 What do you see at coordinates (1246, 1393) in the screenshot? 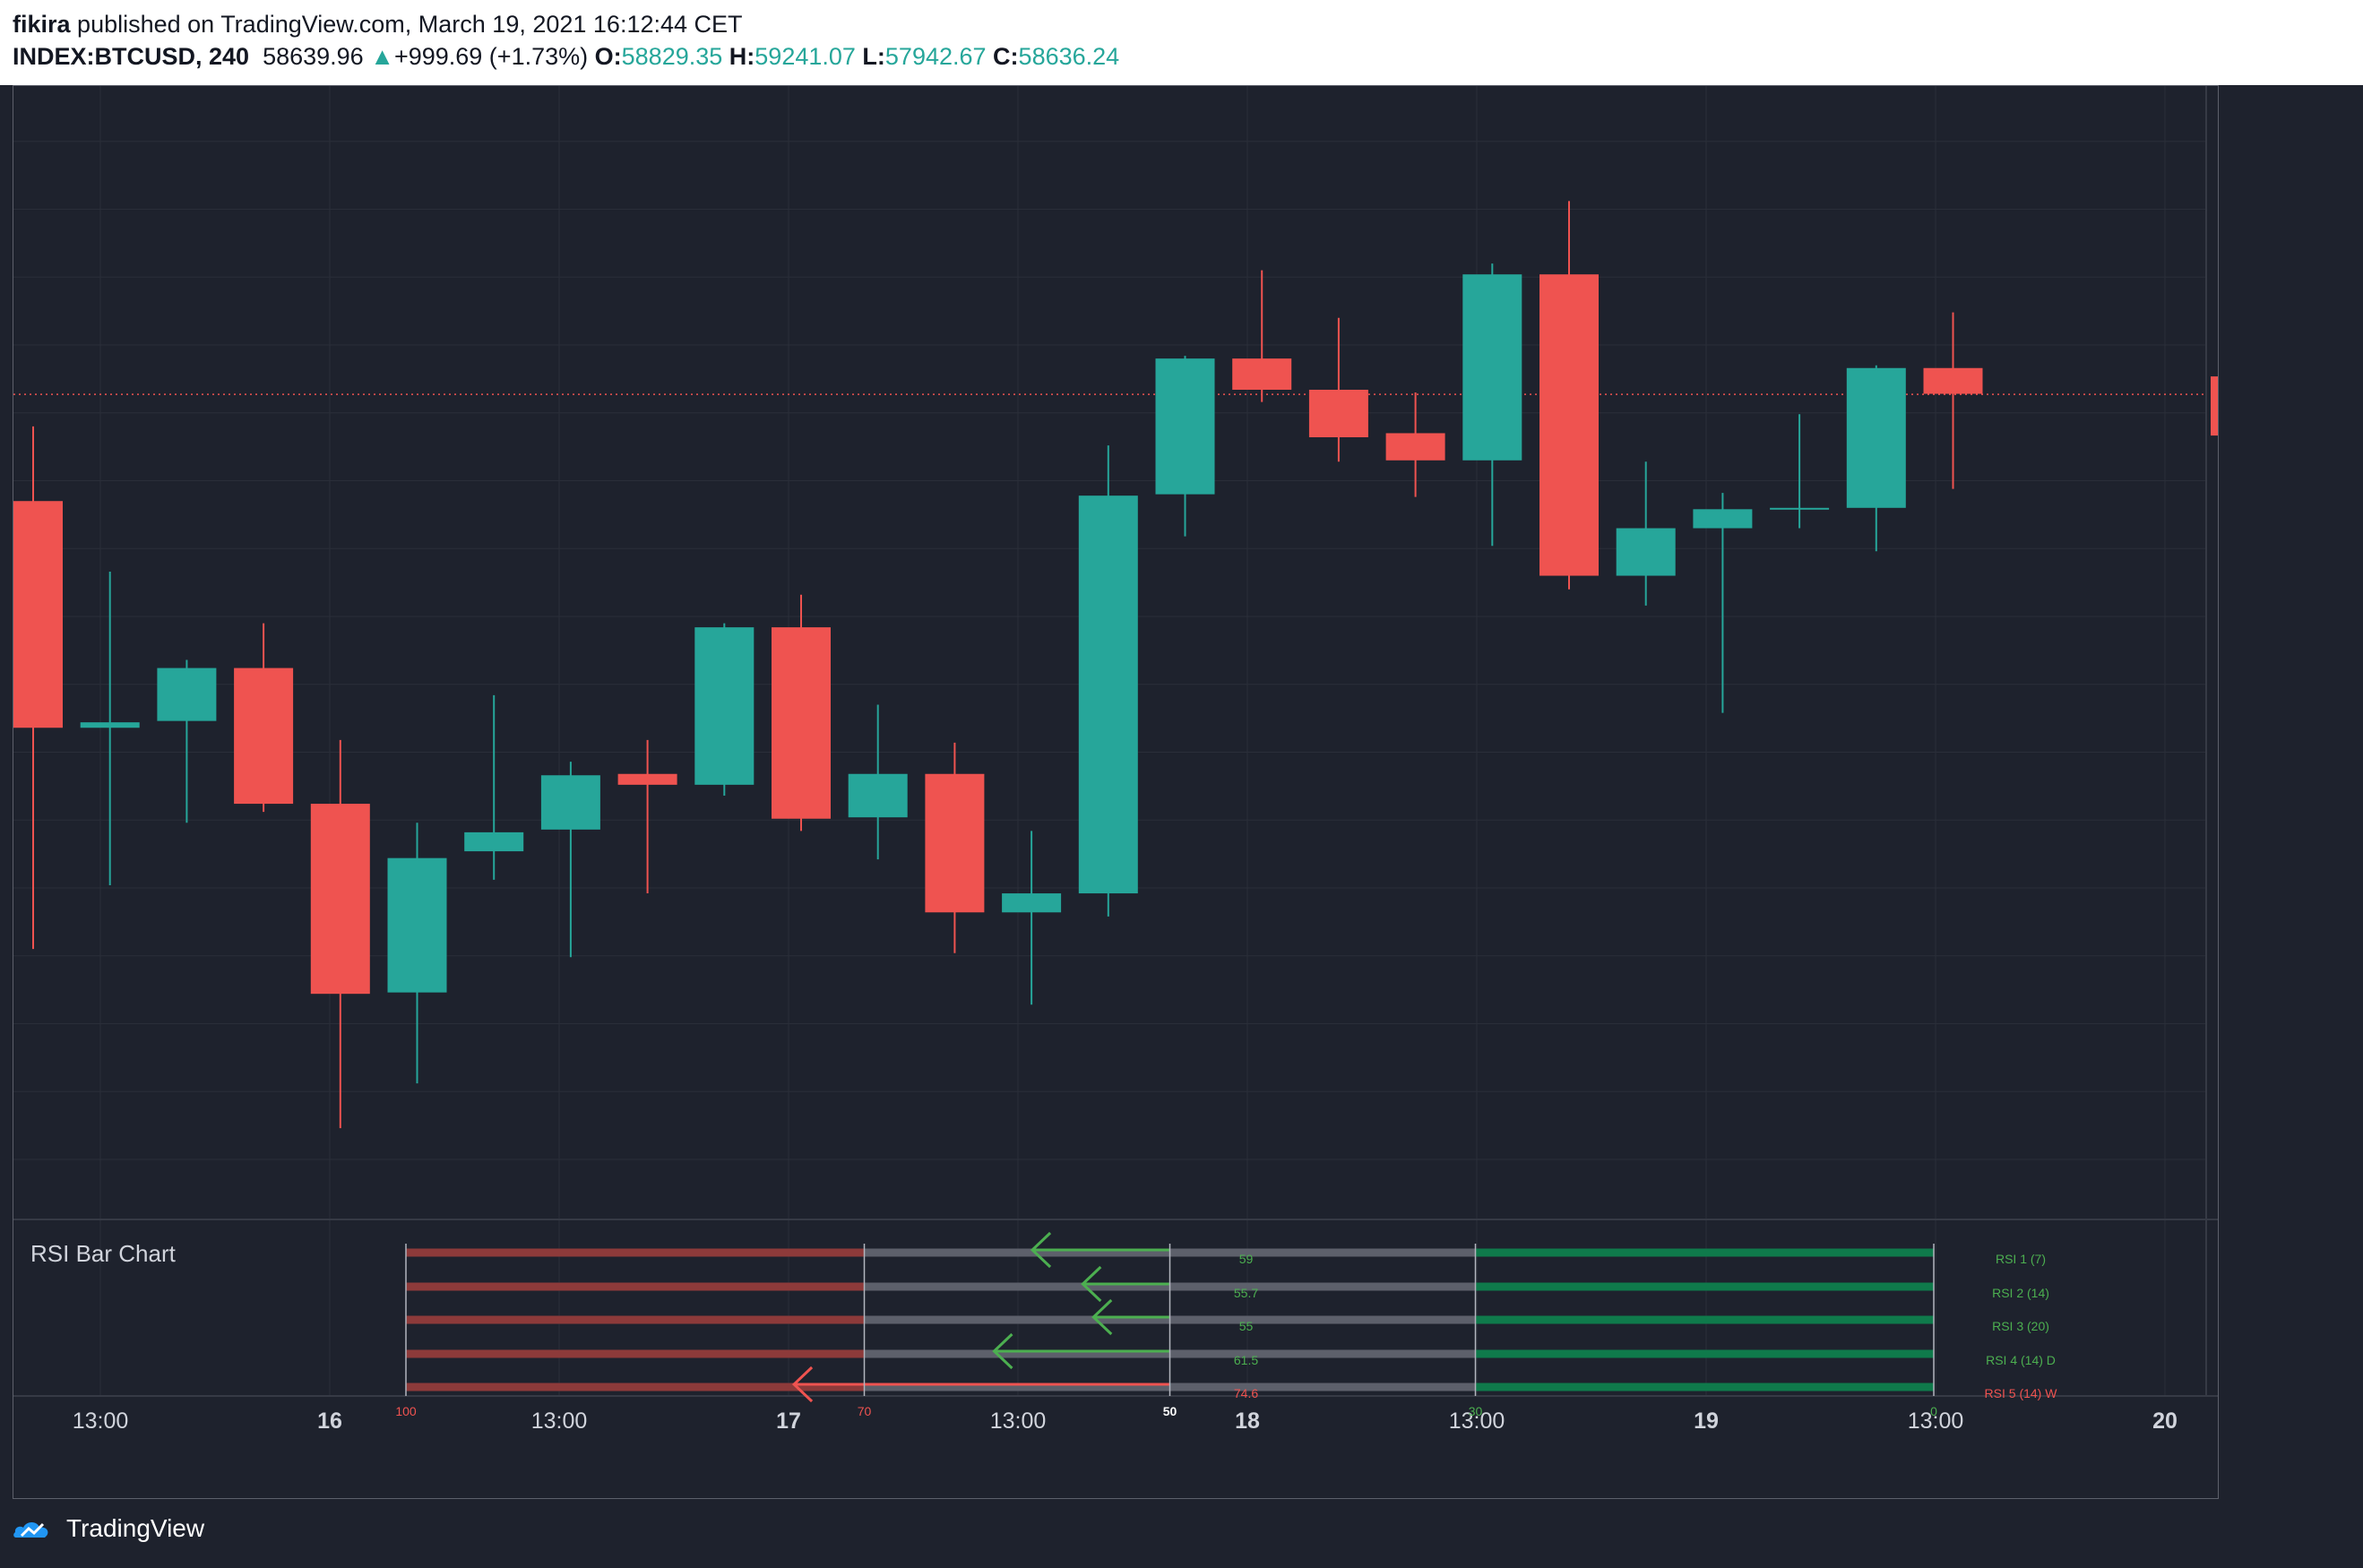
I see `rsi-value-label: 74.6` at bounding box center [1246, 1393].